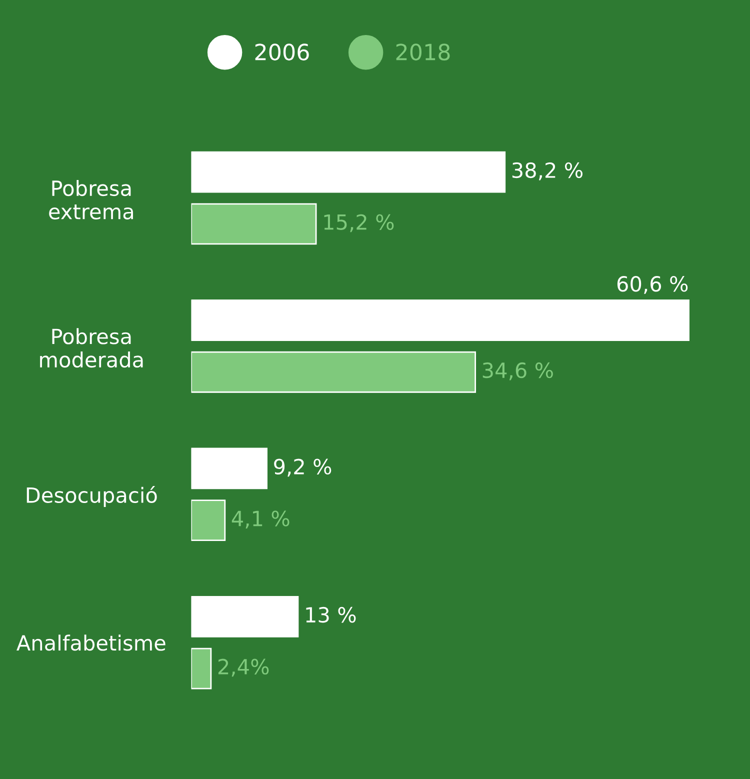  Describe the element at coordinates (517, 371) in the screenshot. I see `data-label: 34,6 %` at that location.